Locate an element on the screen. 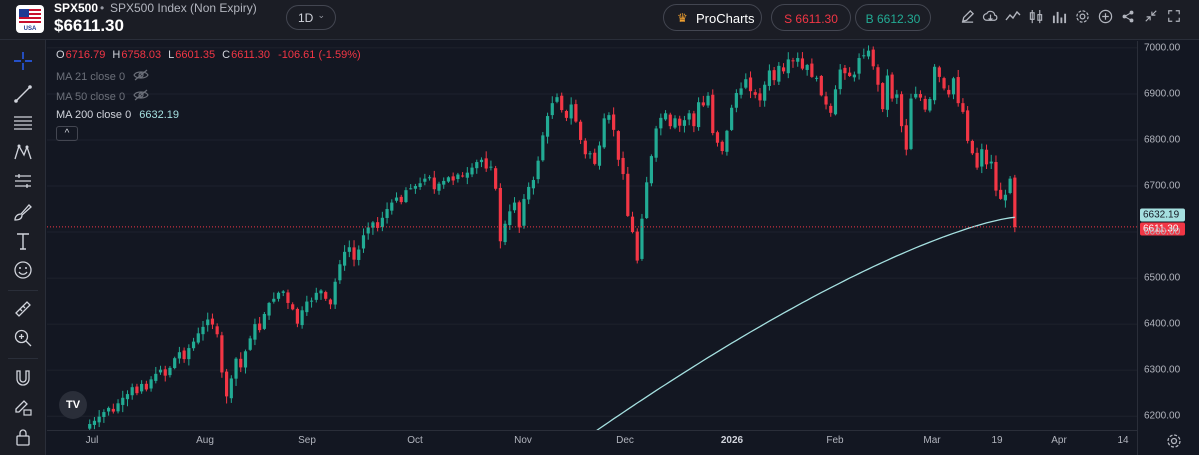 This screenshot has width=1199, height=455. fib-icon is located at coordinates (23, 123).